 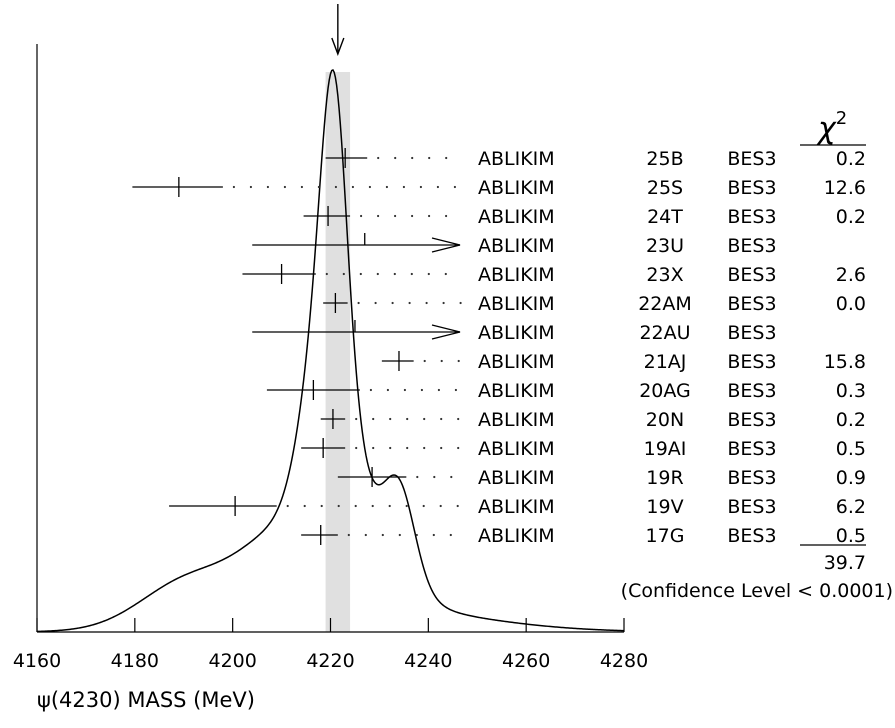 I want to click on chi2-value: 6.2, so click(x=851, y=507).